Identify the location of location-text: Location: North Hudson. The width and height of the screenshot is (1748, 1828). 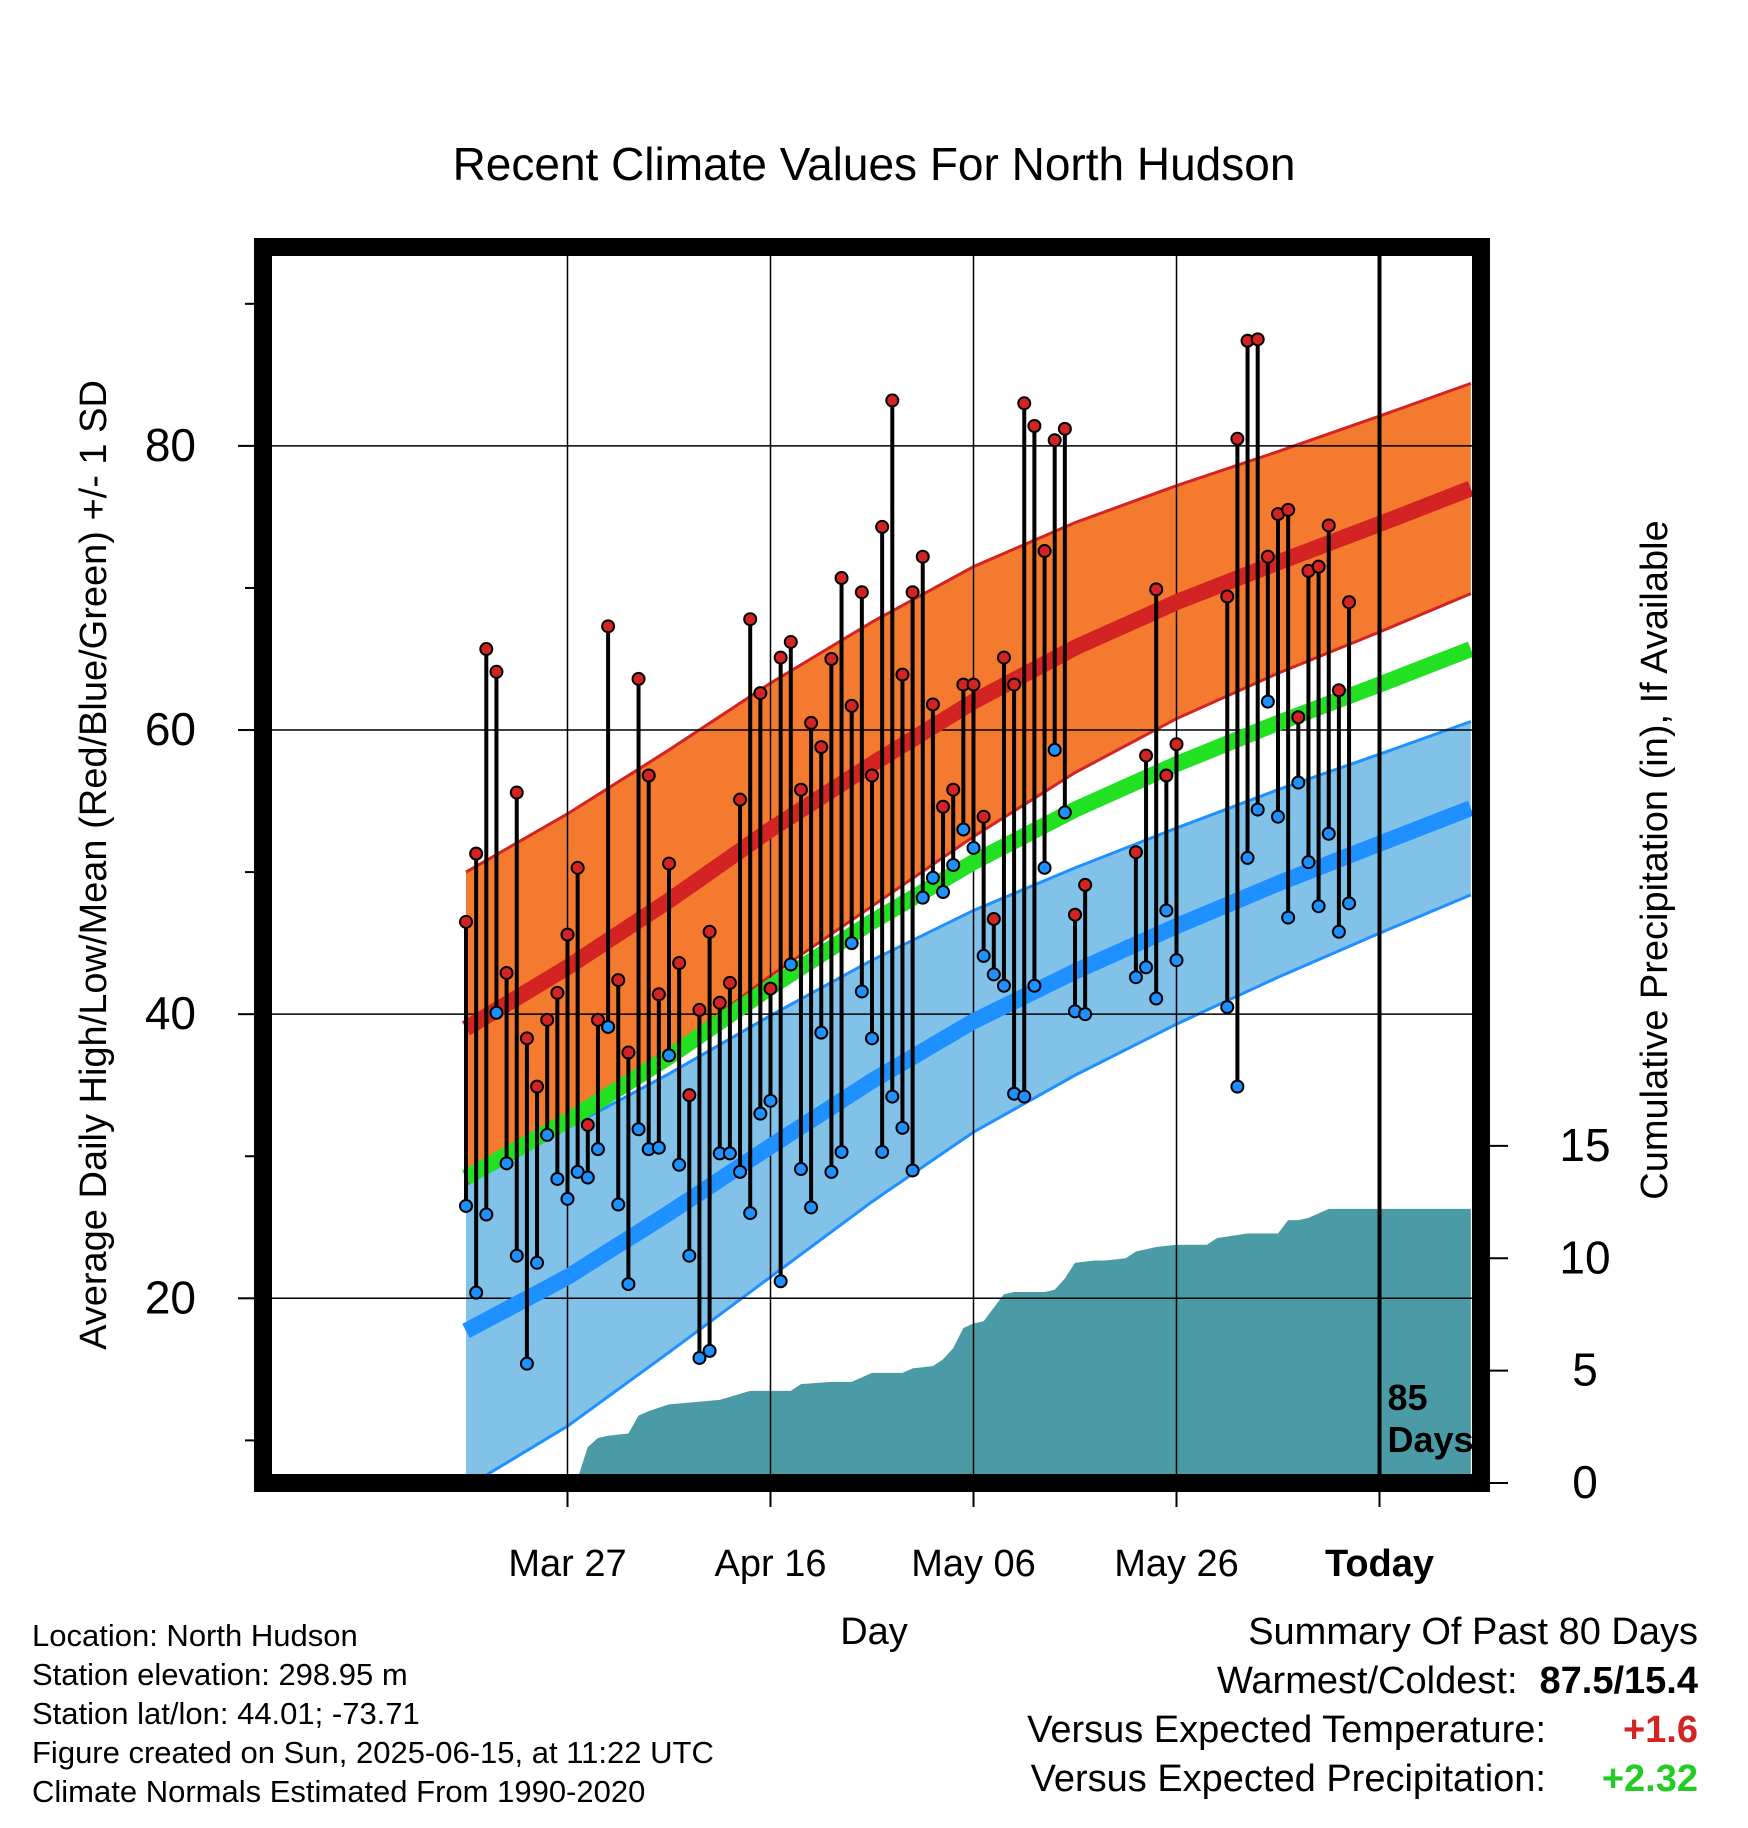
(195, 1635).